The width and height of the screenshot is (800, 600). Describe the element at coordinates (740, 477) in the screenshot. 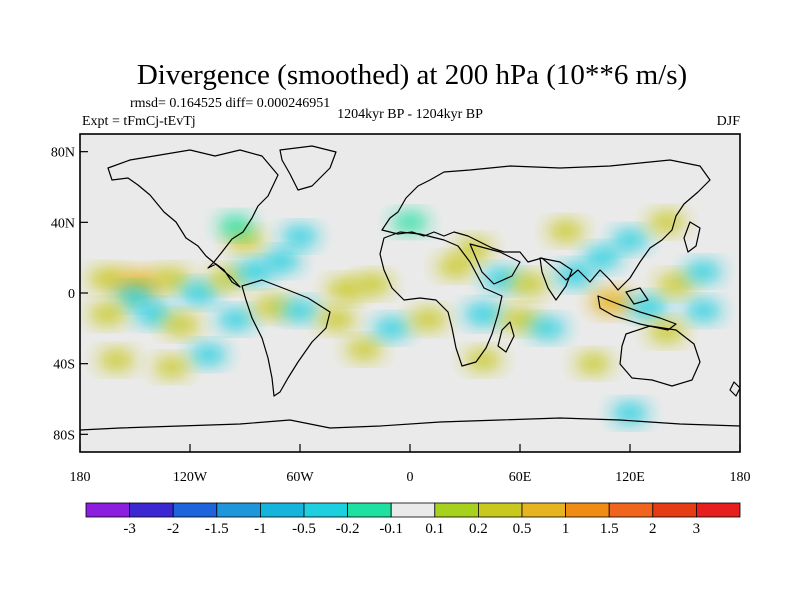

I see `x-tick-label-6: 180` at that location.